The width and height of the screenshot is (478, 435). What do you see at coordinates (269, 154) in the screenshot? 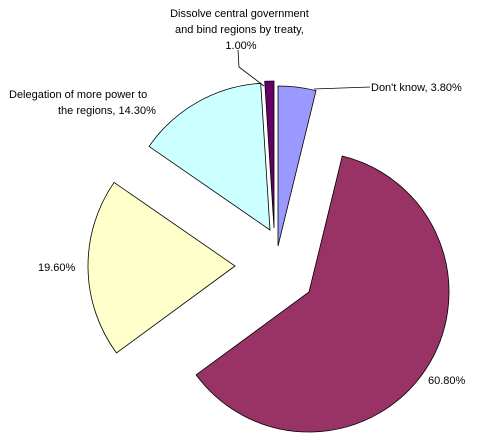
I see `slice-dissolve` at bounding box center [269, 154].